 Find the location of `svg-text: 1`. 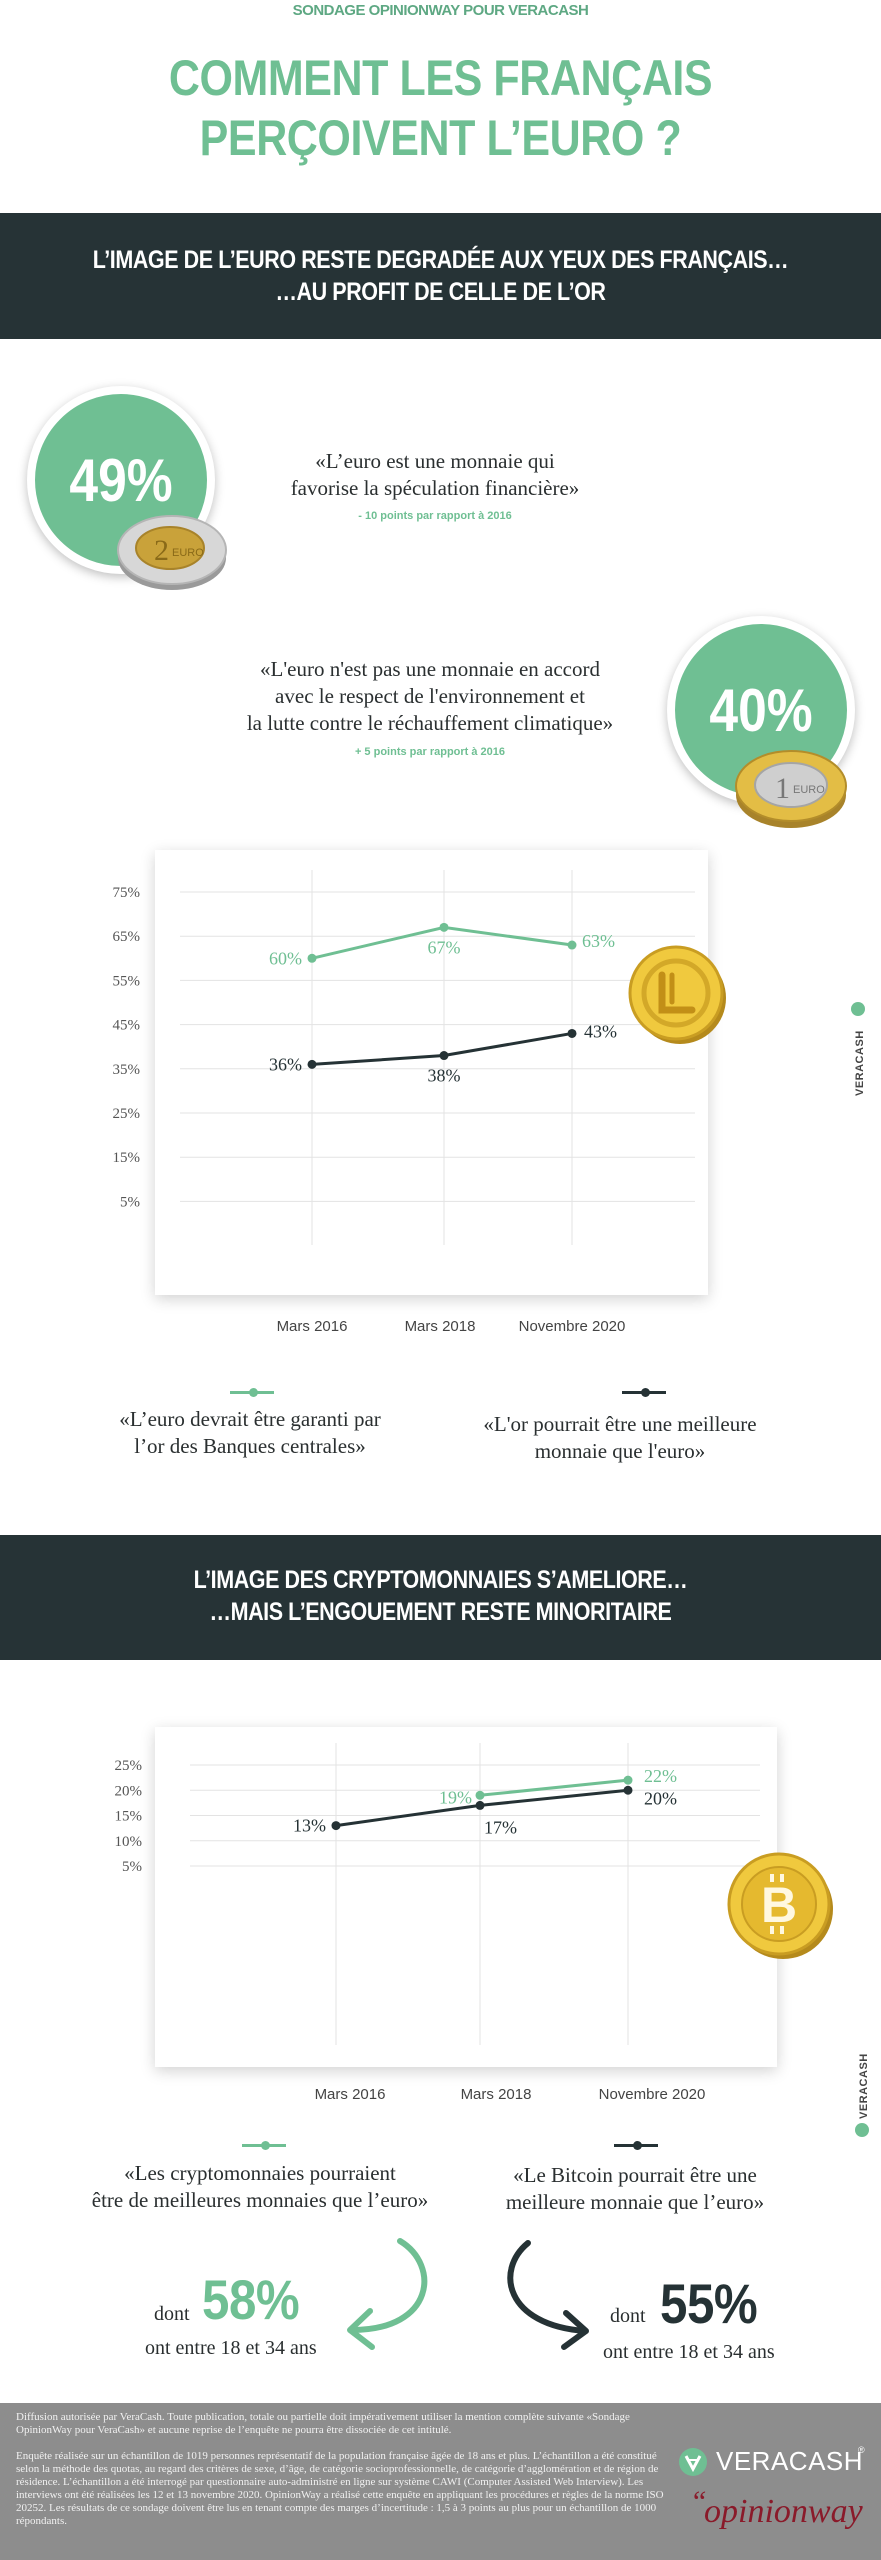

svg-text: 1 is located at coordinates (782, 788).